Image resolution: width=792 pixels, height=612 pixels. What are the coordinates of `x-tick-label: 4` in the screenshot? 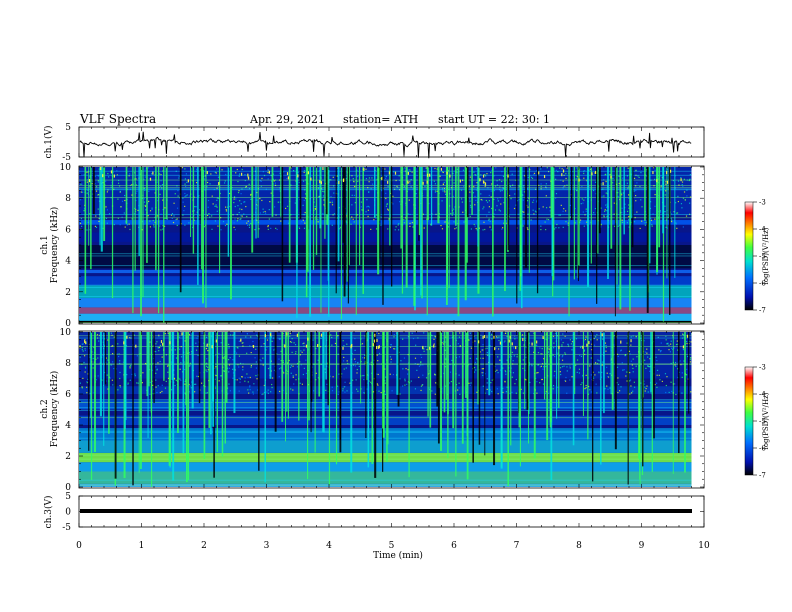 It's located at (329, 546).